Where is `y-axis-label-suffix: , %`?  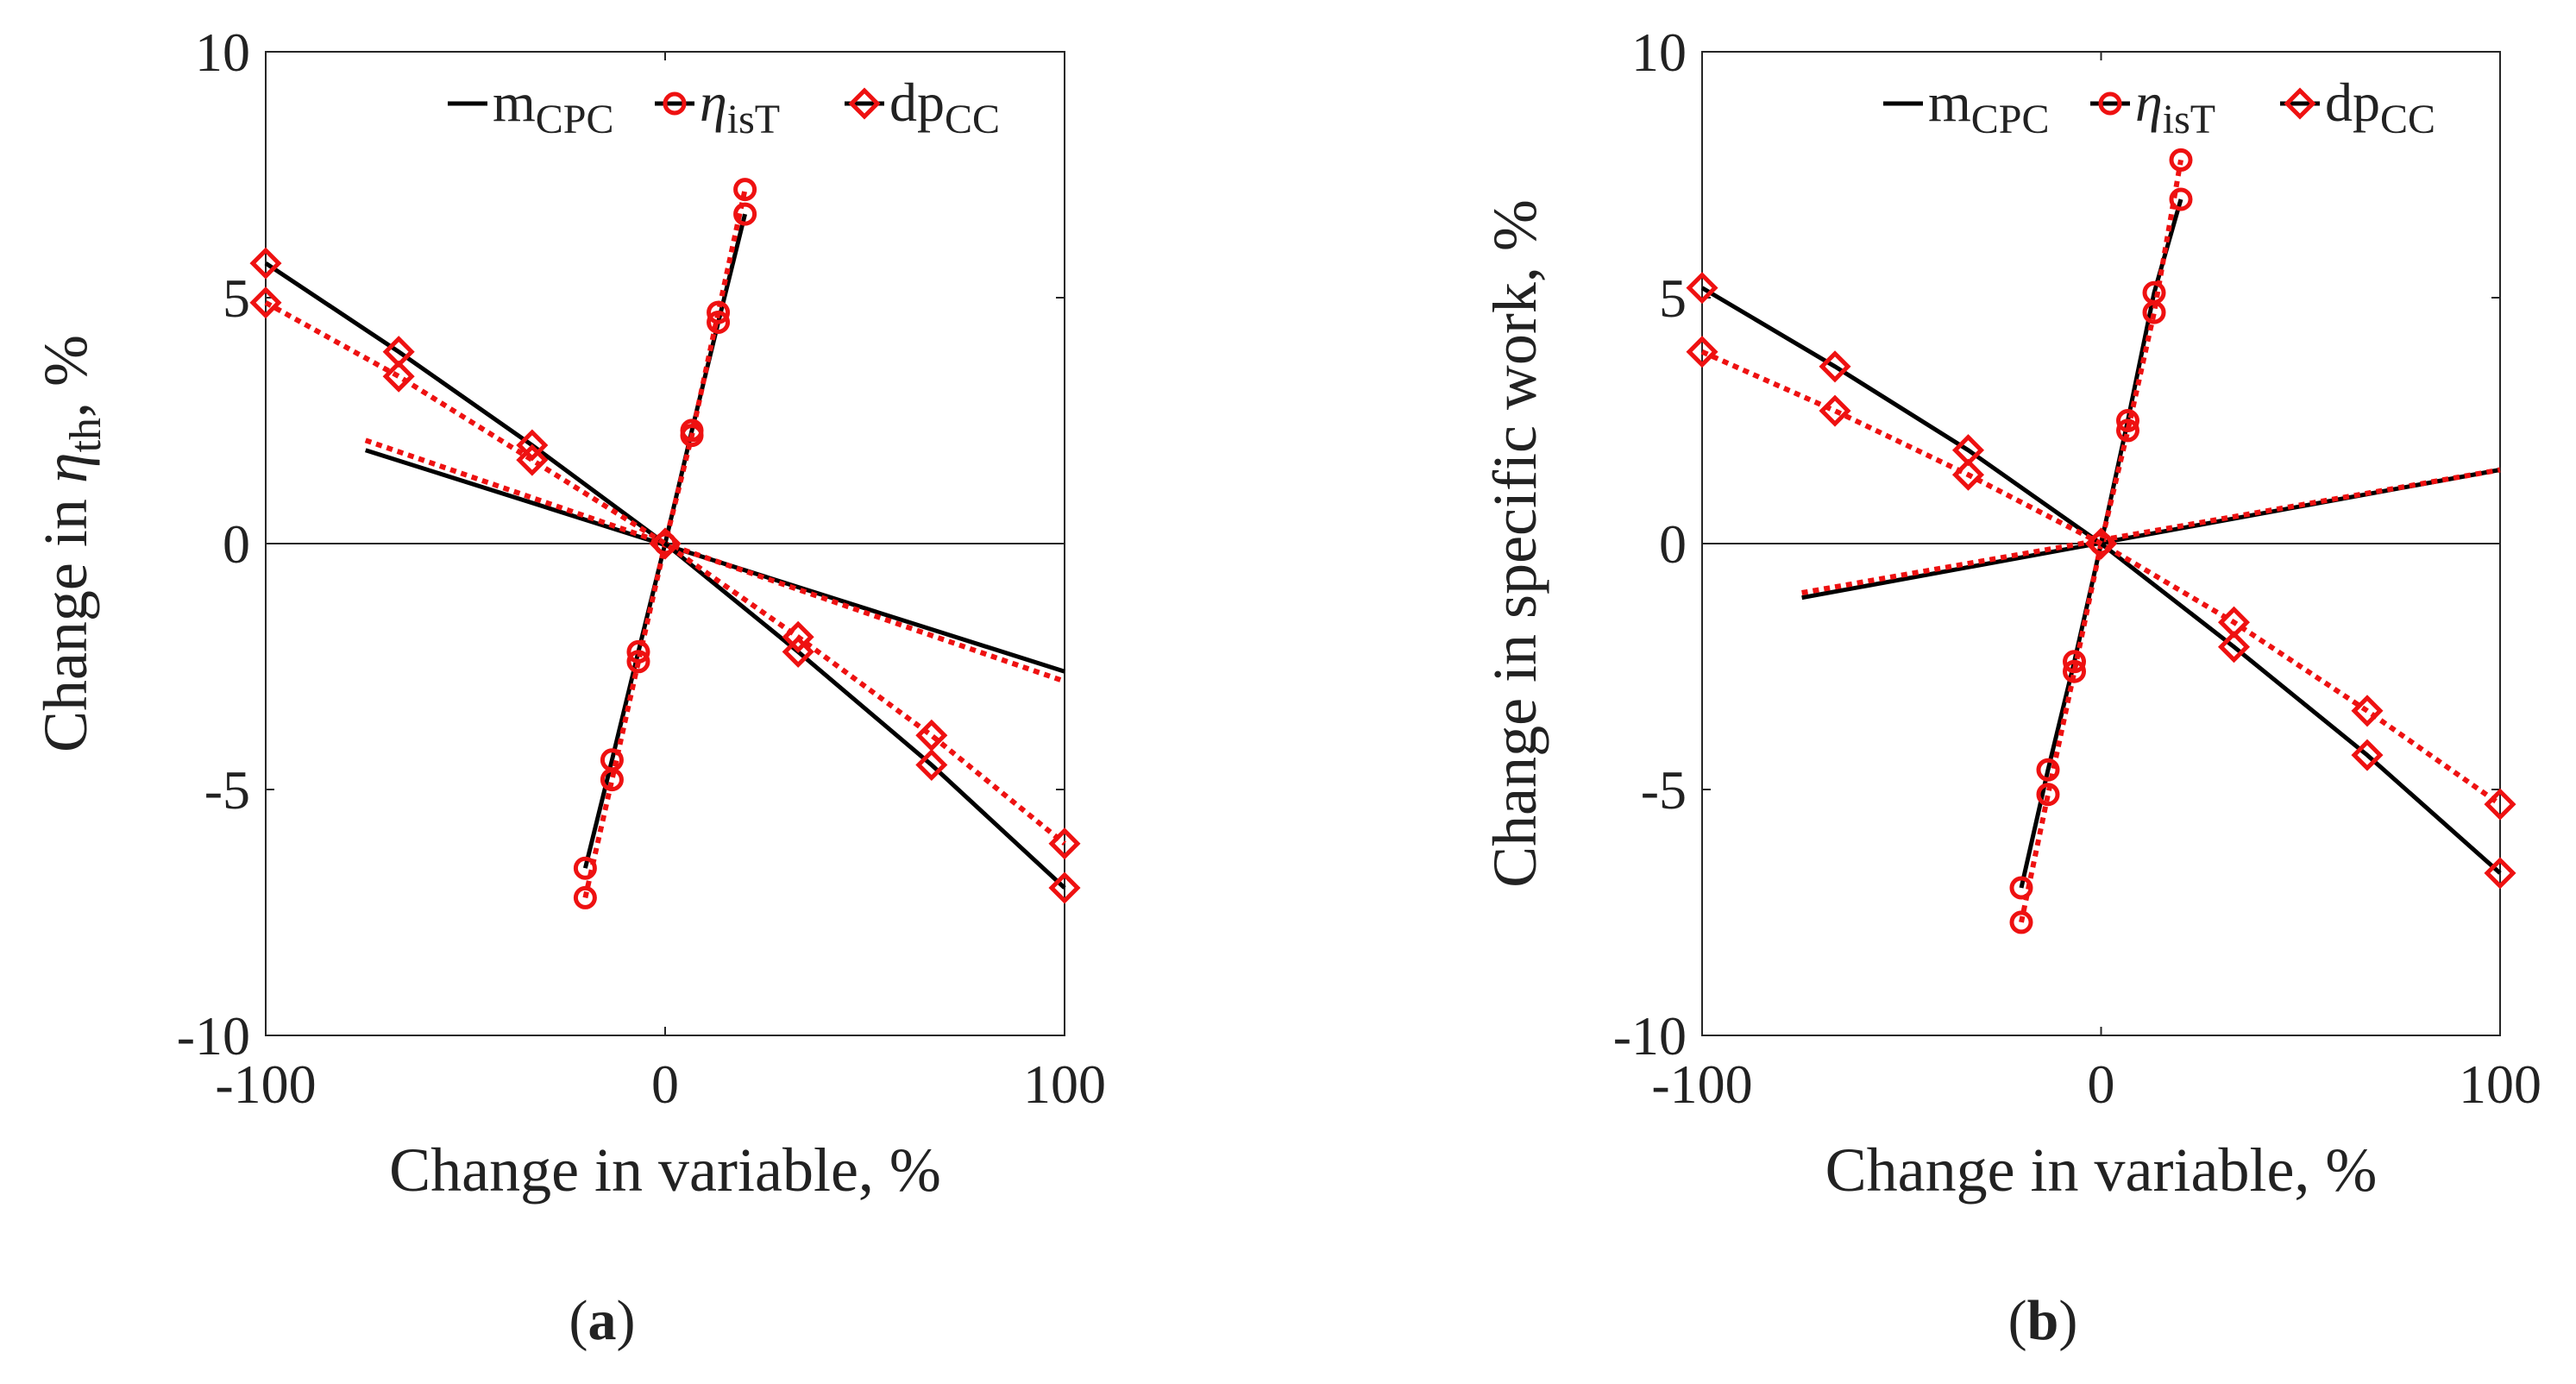 y-axis-label-suffix: , % is located at coordinates (65, 376).